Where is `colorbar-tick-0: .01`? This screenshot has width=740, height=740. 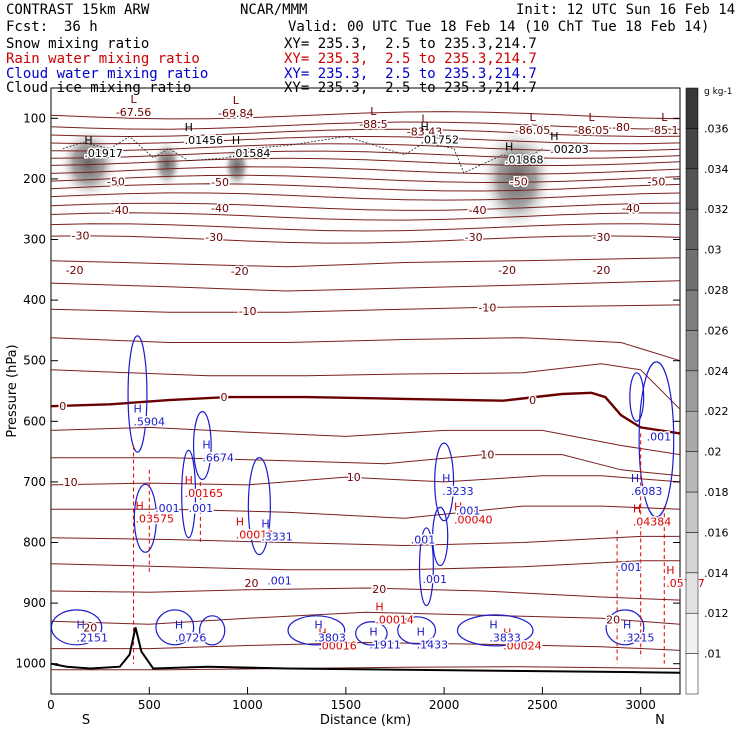 colorbar-tick-0: .01 is located at coordinates (713, 654).